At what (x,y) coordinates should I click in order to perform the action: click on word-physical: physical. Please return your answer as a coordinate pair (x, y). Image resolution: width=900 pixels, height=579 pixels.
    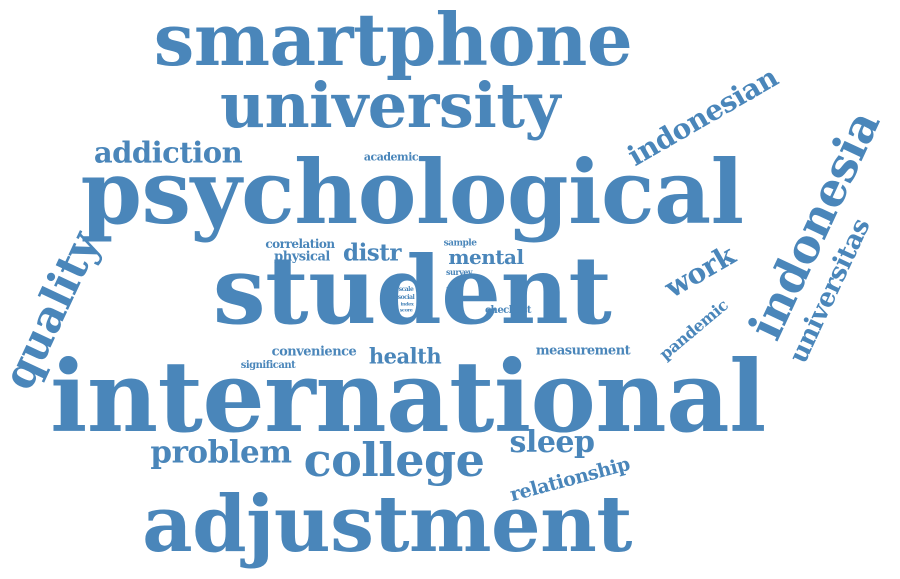
    Looking at the image, I should click on (302, 257).